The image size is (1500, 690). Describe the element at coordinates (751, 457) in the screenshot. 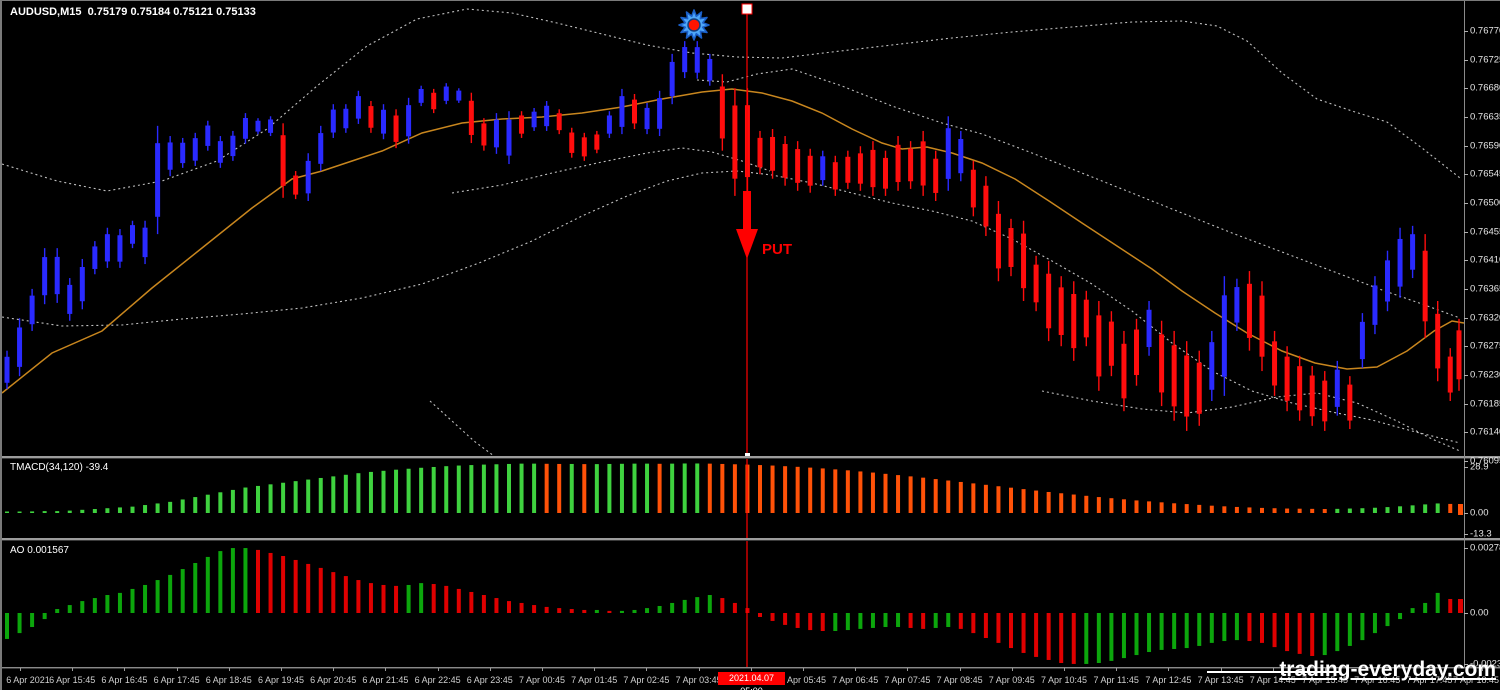

I see `pane-separator-main` at that location.